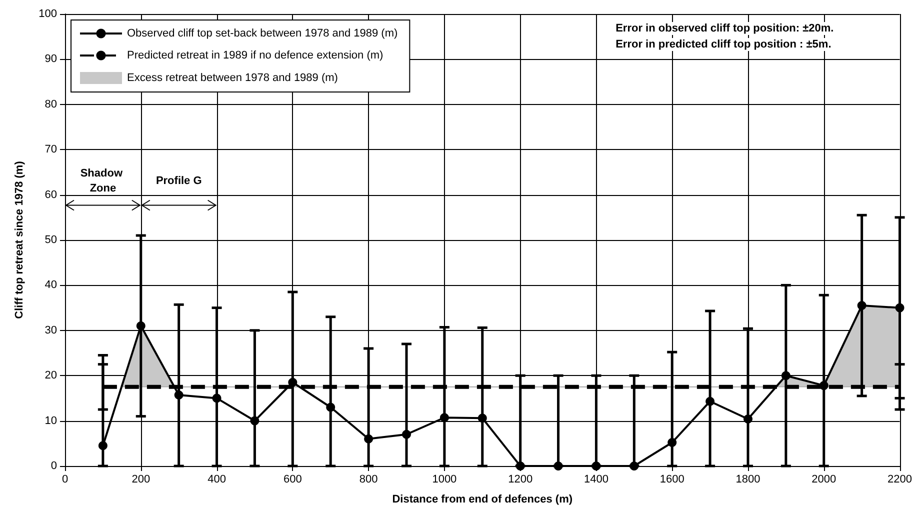  Describe the element at coordinates (725, 28) in the screenshot. I see `annotation: Error in observed cliff top position: ±20m.` at that location.